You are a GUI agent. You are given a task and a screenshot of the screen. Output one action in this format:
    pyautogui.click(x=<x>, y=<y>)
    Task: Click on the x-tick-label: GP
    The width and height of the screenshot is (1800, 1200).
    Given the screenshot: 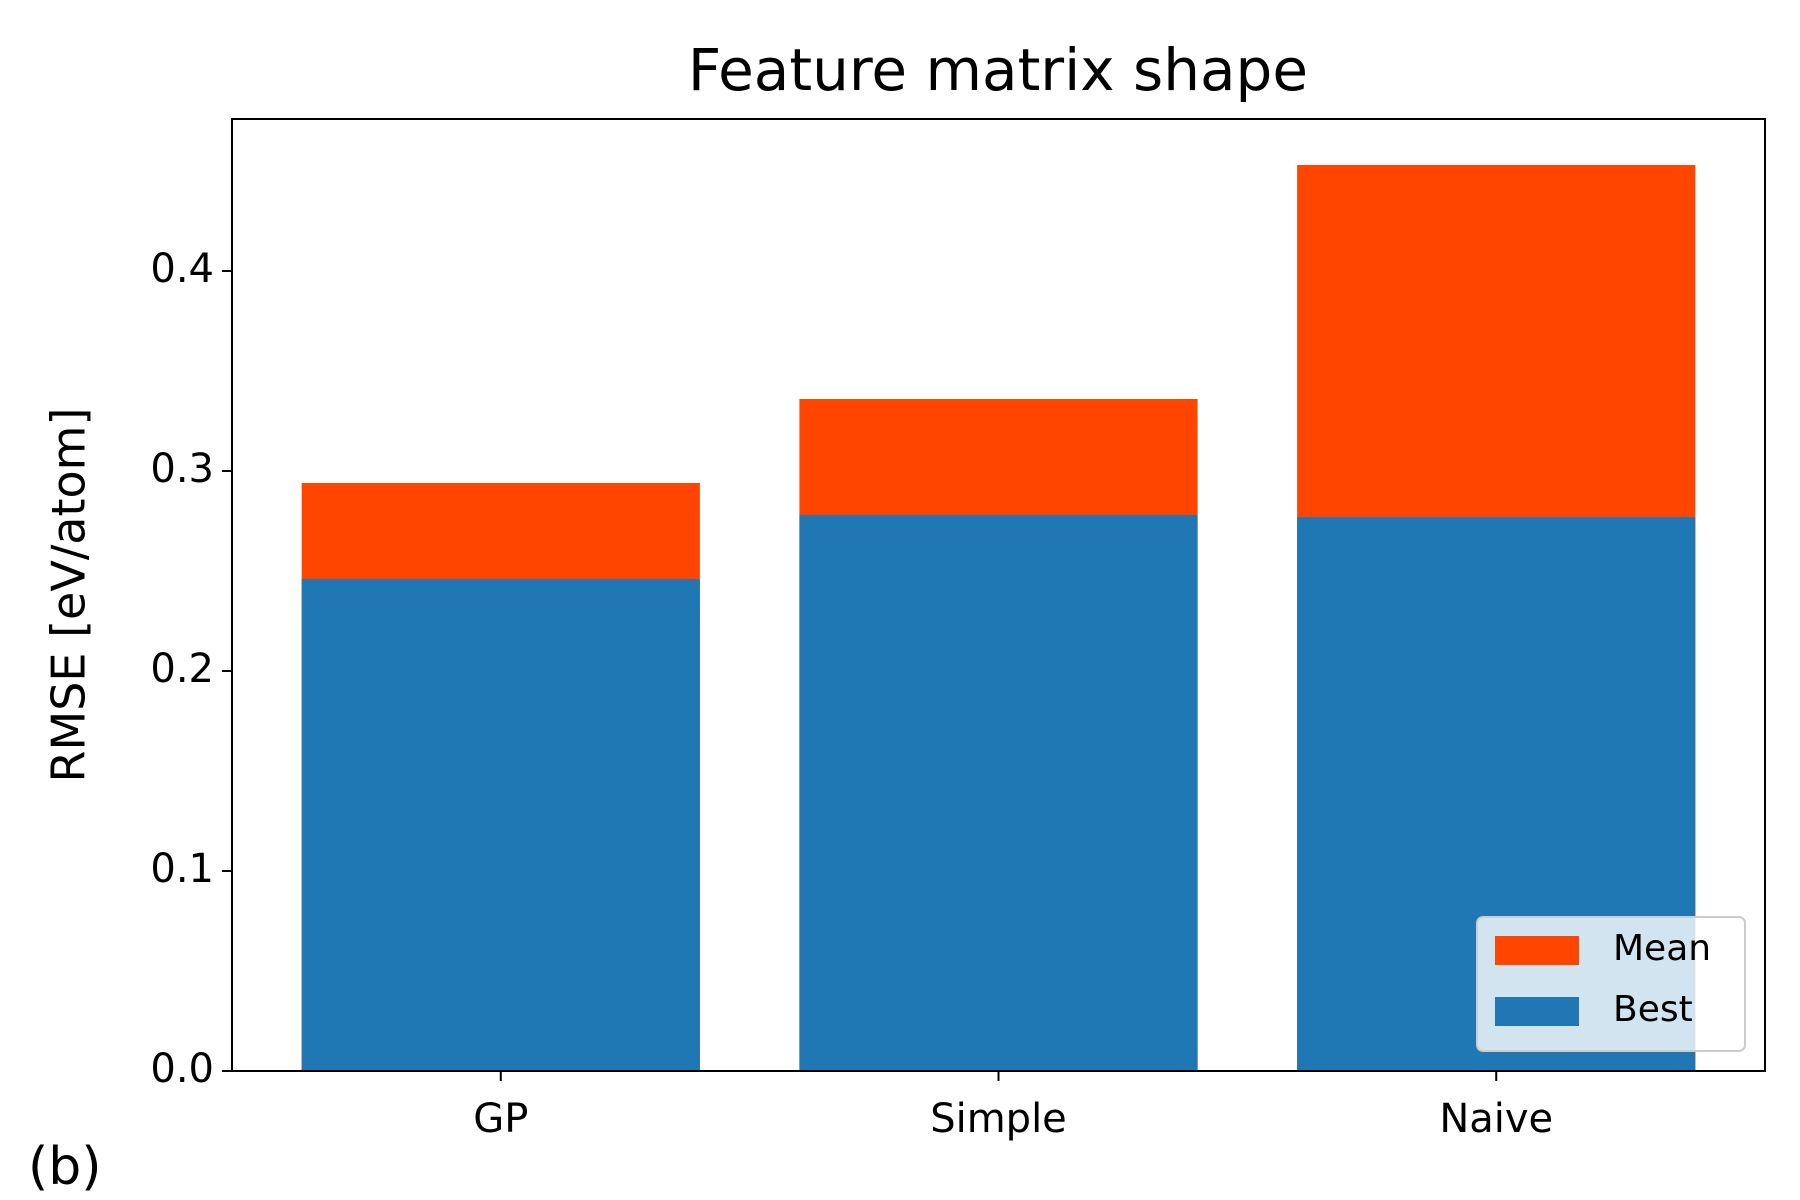 What is the action you would take?
    pyautogui.click(x=500, y=1119)
    